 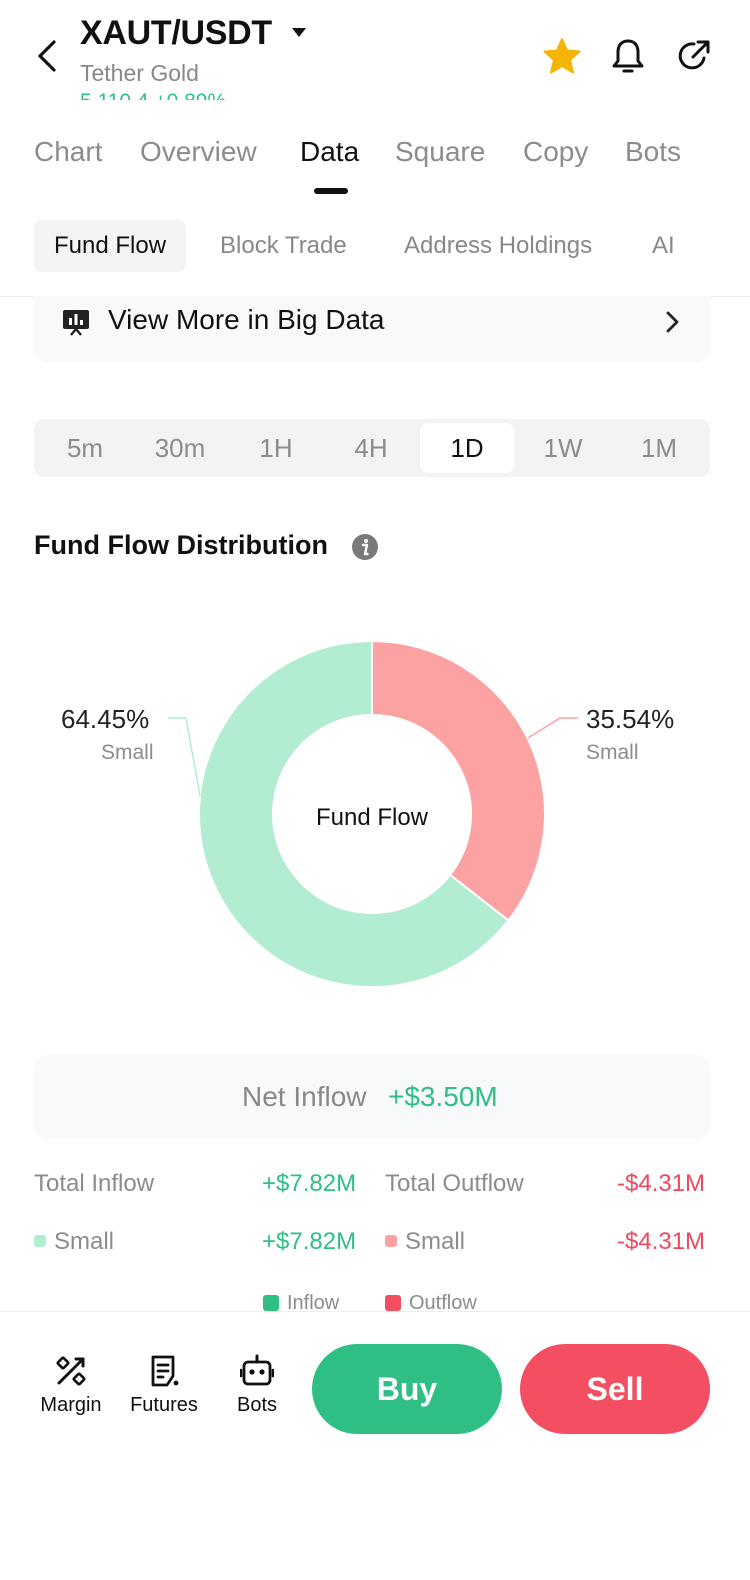 What do you see at coordinates (372, 817) in the screenshot?
I see `donut-center-label: Fund Flow` at bounding box center [372, 817].